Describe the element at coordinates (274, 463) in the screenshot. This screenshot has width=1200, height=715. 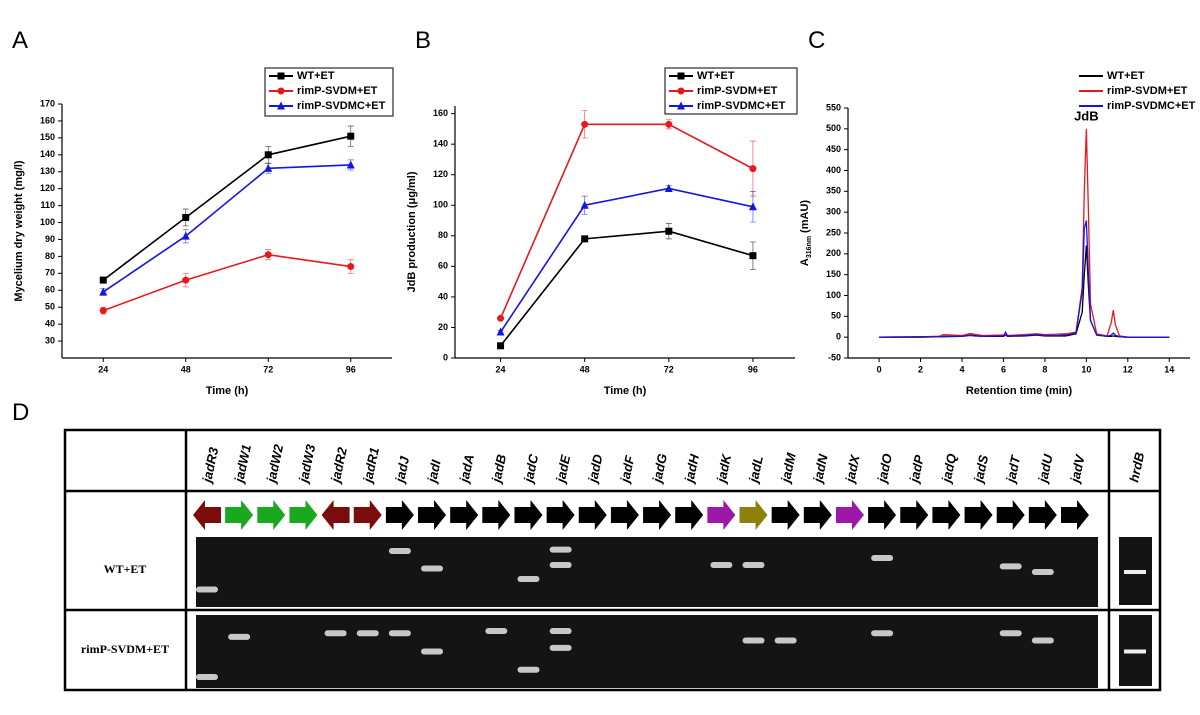
I see `gene-label: jadW2` at that location.